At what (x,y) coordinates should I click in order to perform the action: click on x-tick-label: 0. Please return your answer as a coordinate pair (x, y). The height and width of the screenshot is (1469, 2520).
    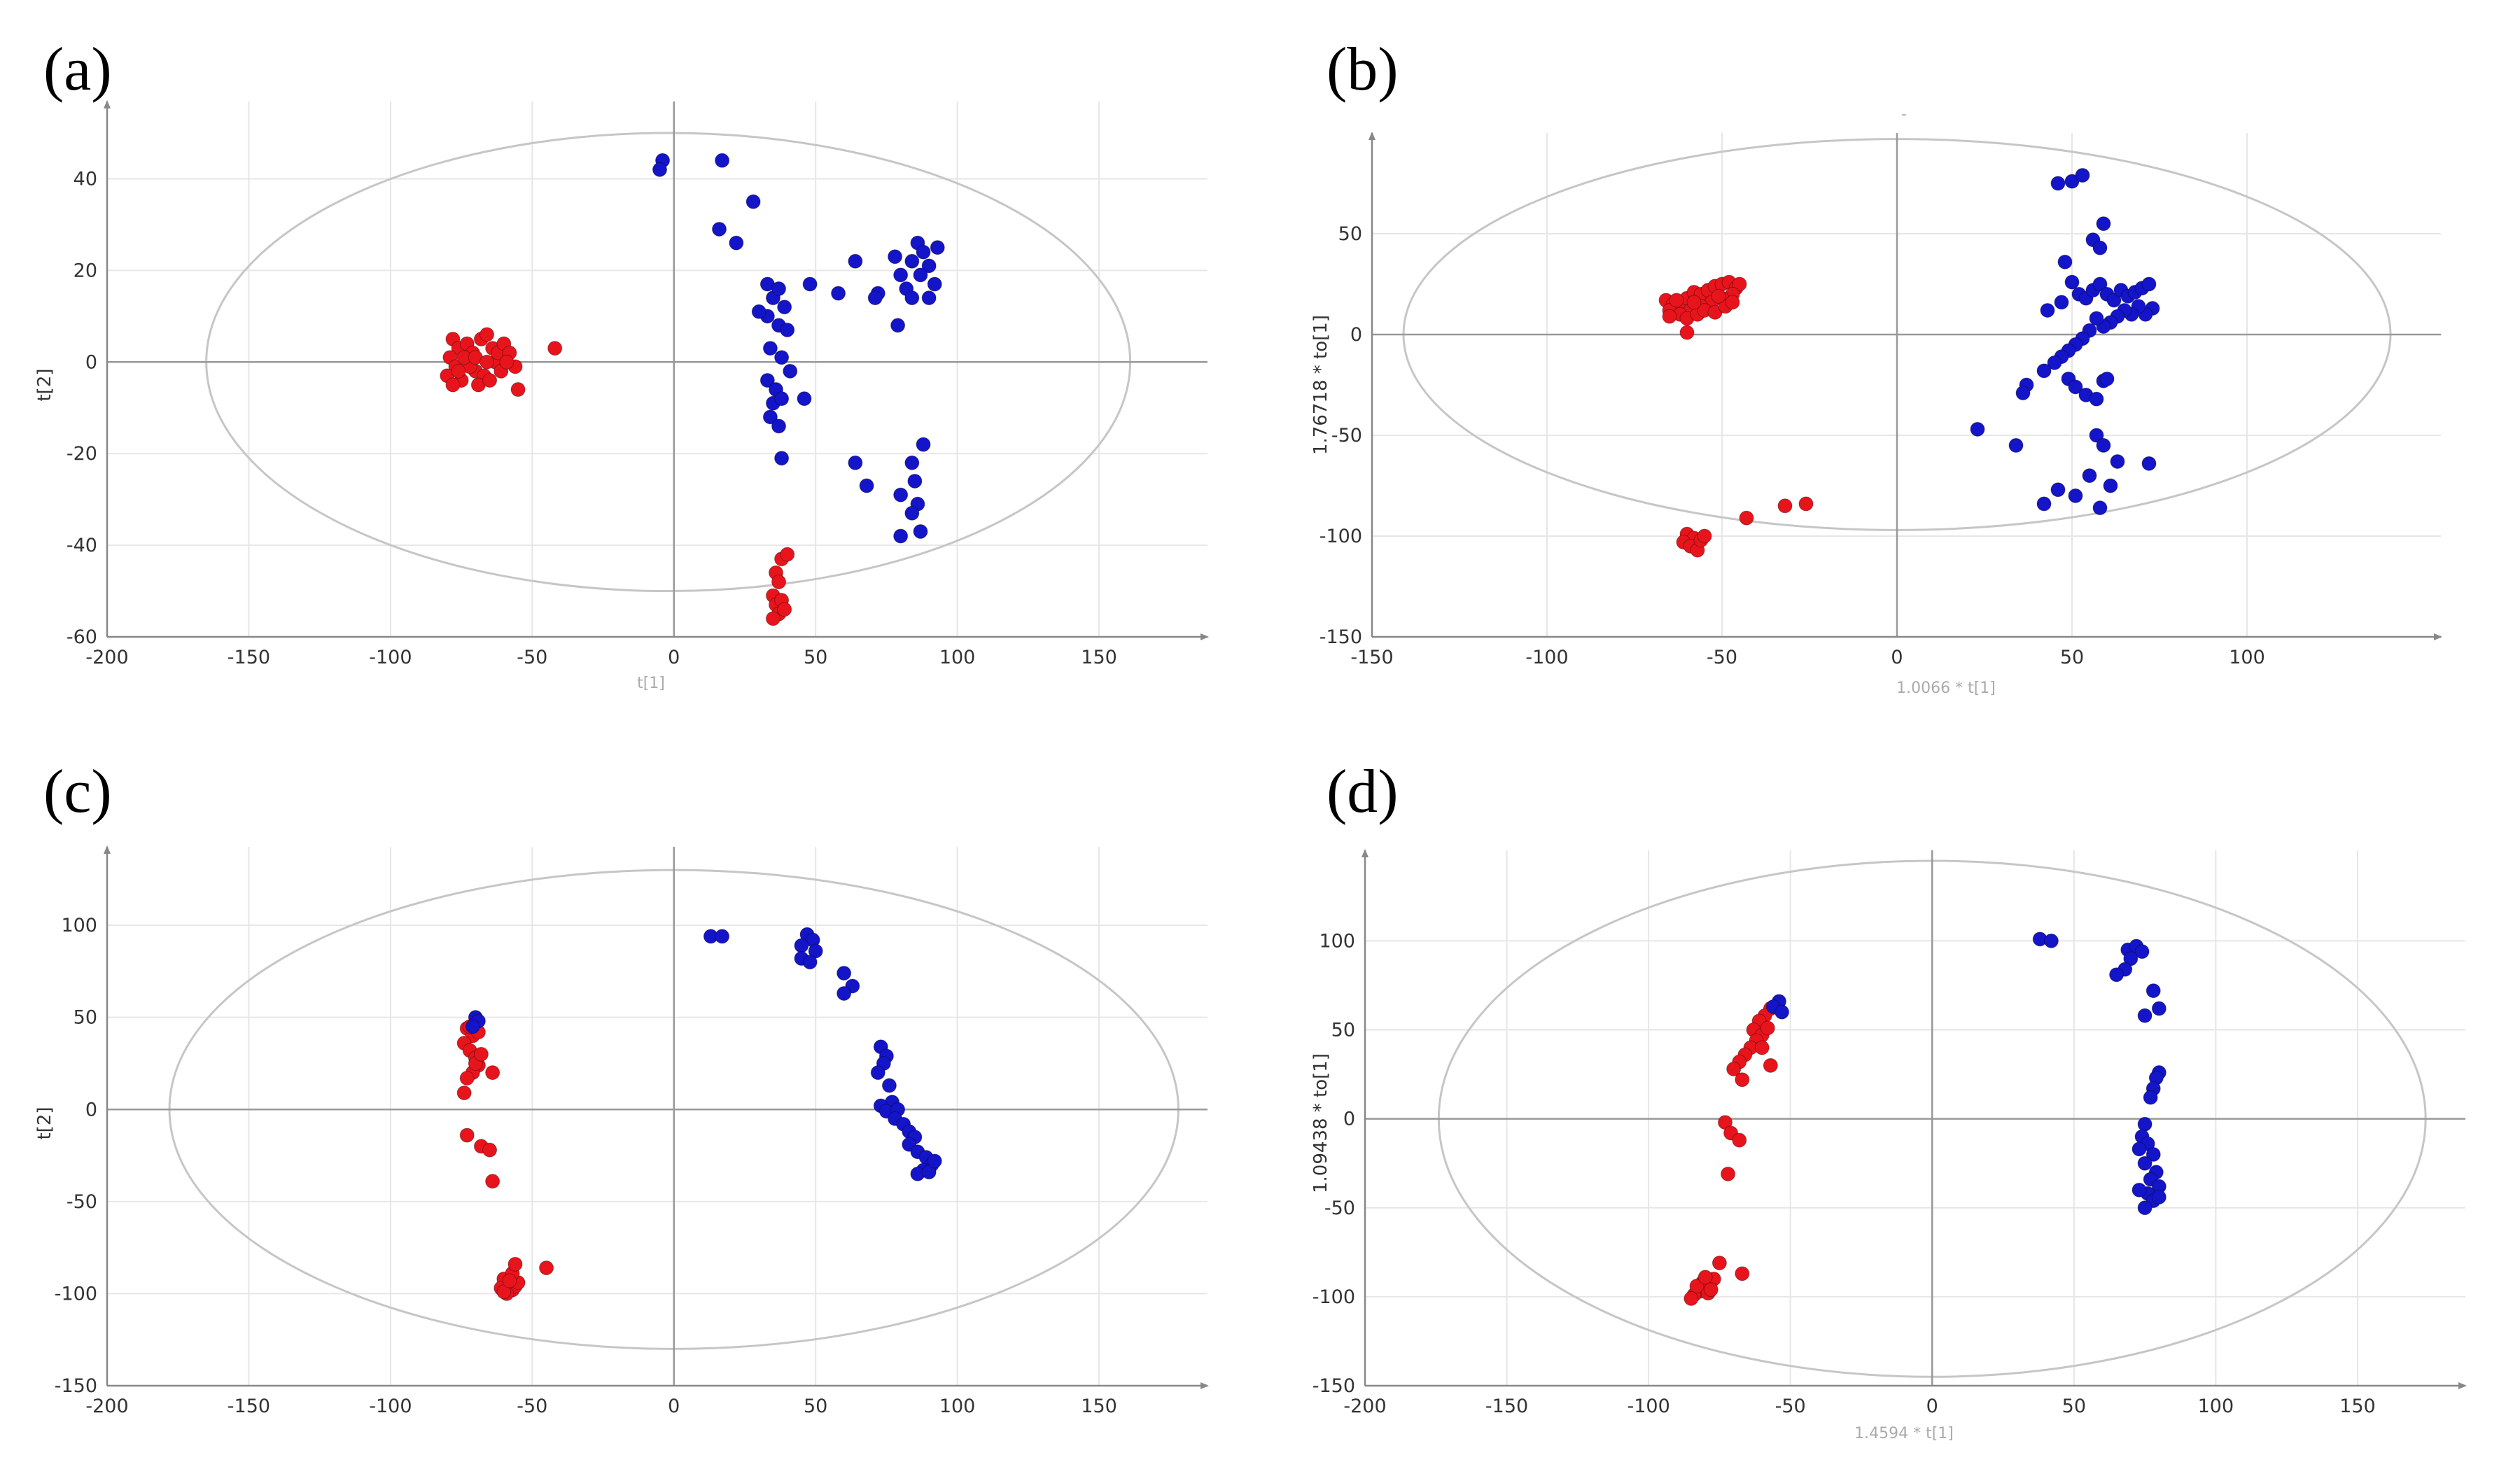
    Looking at the image, I should click on (674, 1407).